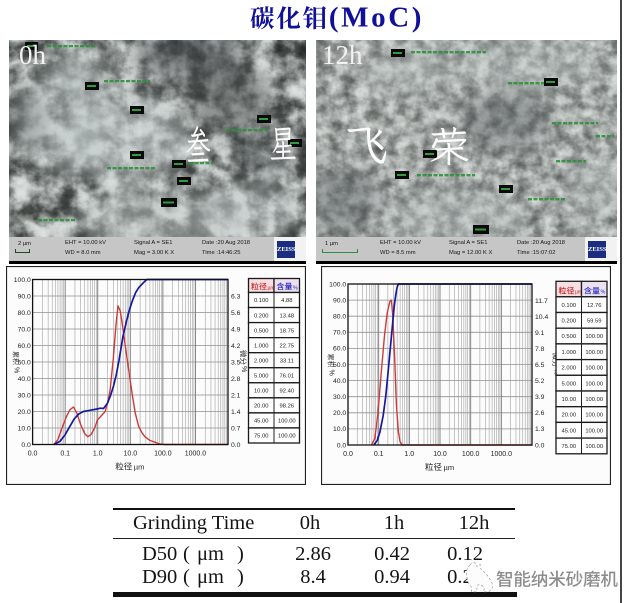 This screenshot has width=624, height=603. I want to click on svg-text: 22.75, so click(287, 346).